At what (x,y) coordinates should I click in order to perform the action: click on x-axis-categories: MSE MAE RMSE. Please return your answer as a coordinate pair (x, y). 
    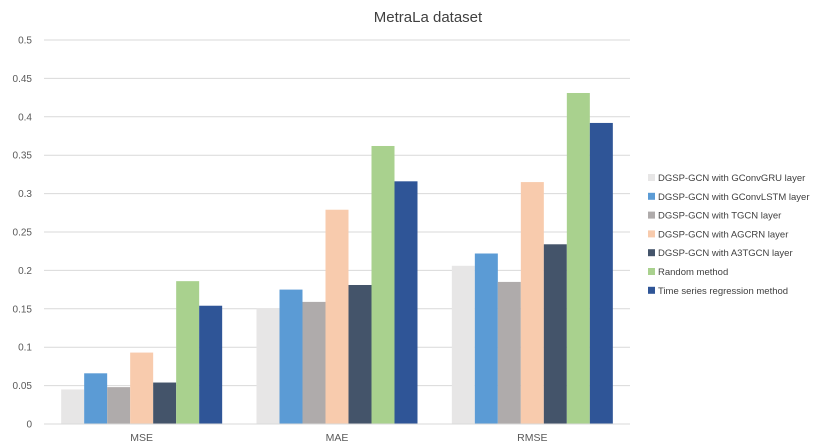
    Looking at the image, I should click on (338, 438).